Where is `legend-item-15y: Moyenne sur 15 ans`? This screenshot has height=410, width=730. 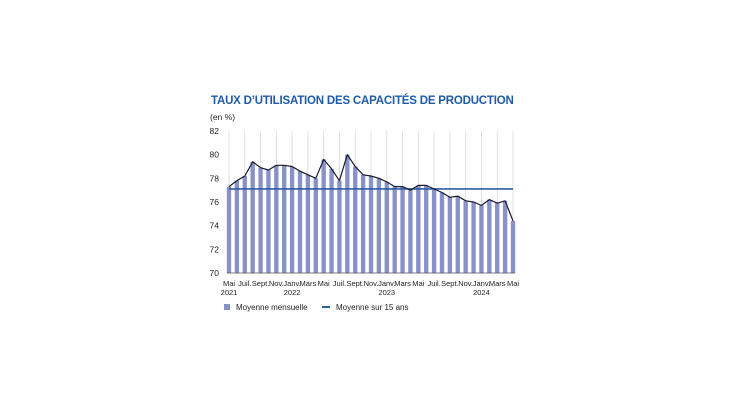 legend-item-15y: Moyenne sur 15 ans is located at coordinates (365, 307).